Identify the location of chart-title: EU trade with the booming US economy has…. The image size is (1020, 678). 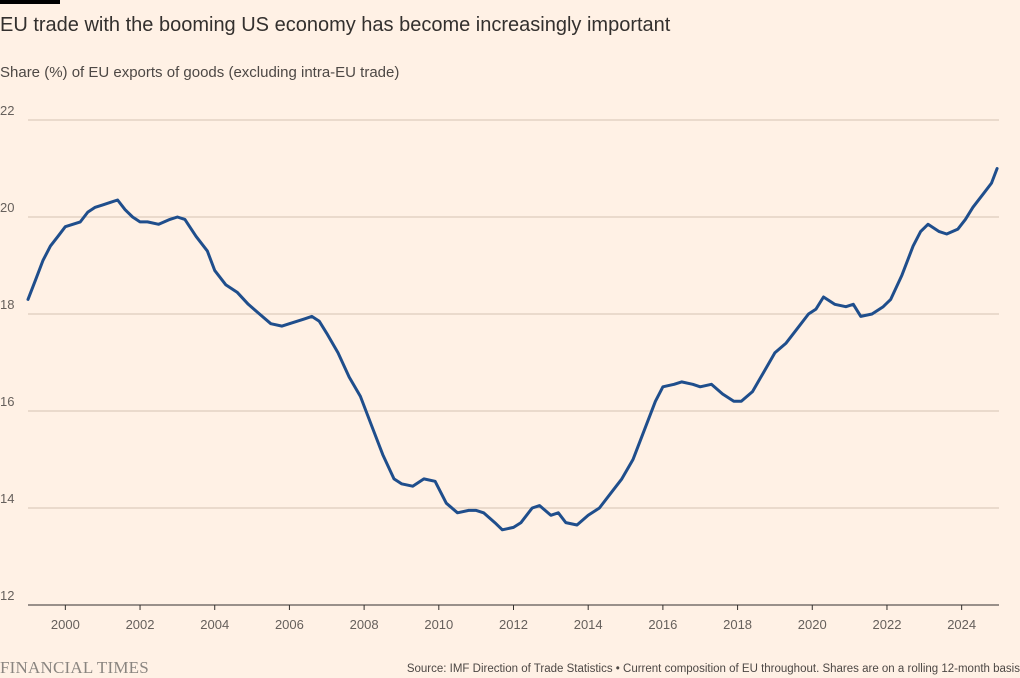
(335, 25).